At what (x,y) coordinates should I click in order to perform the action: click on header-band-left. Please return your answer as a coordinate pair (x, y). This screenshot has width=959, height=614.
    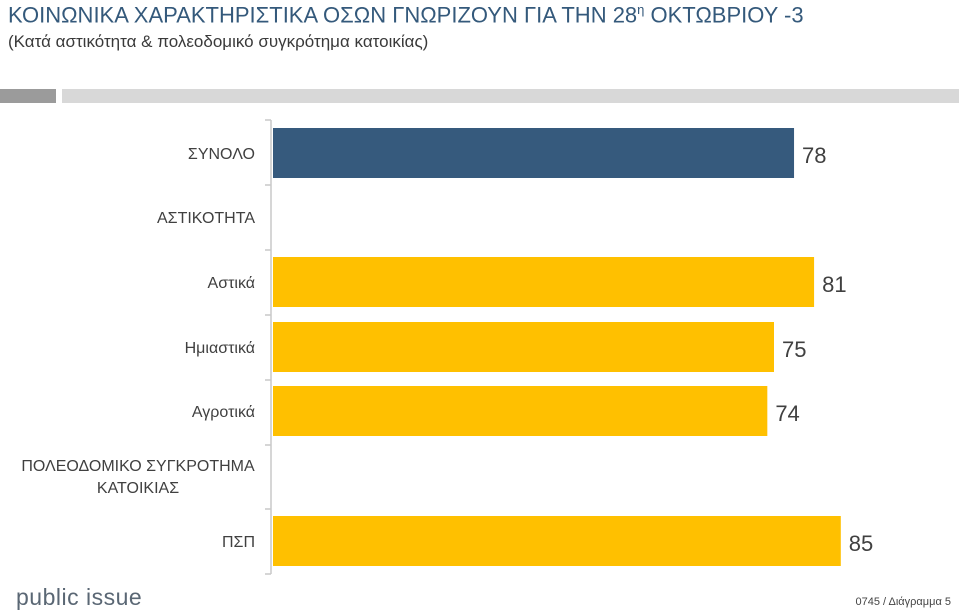
    Looking at the image, I should click on (28, 96).